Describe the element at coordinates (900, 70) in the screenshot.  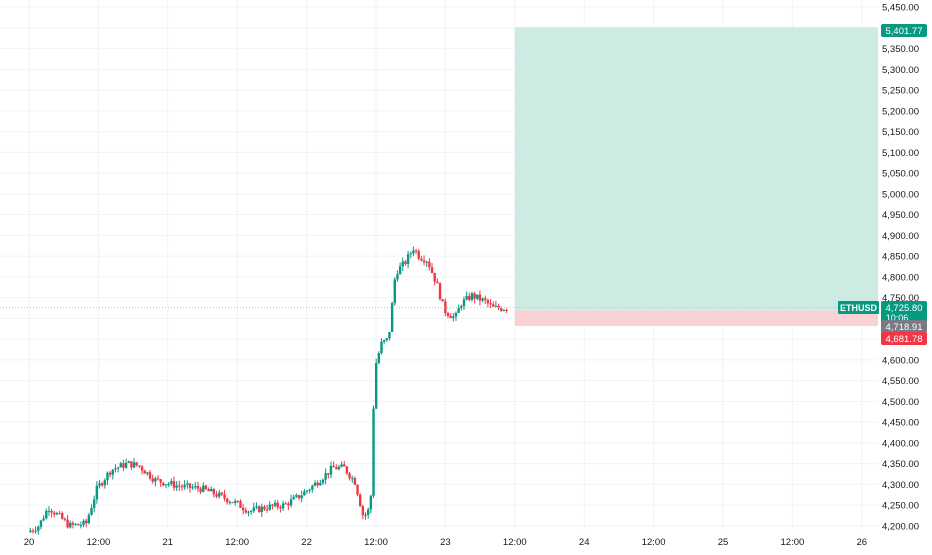
I see `price-tick-label: 5,300.00` at that location.